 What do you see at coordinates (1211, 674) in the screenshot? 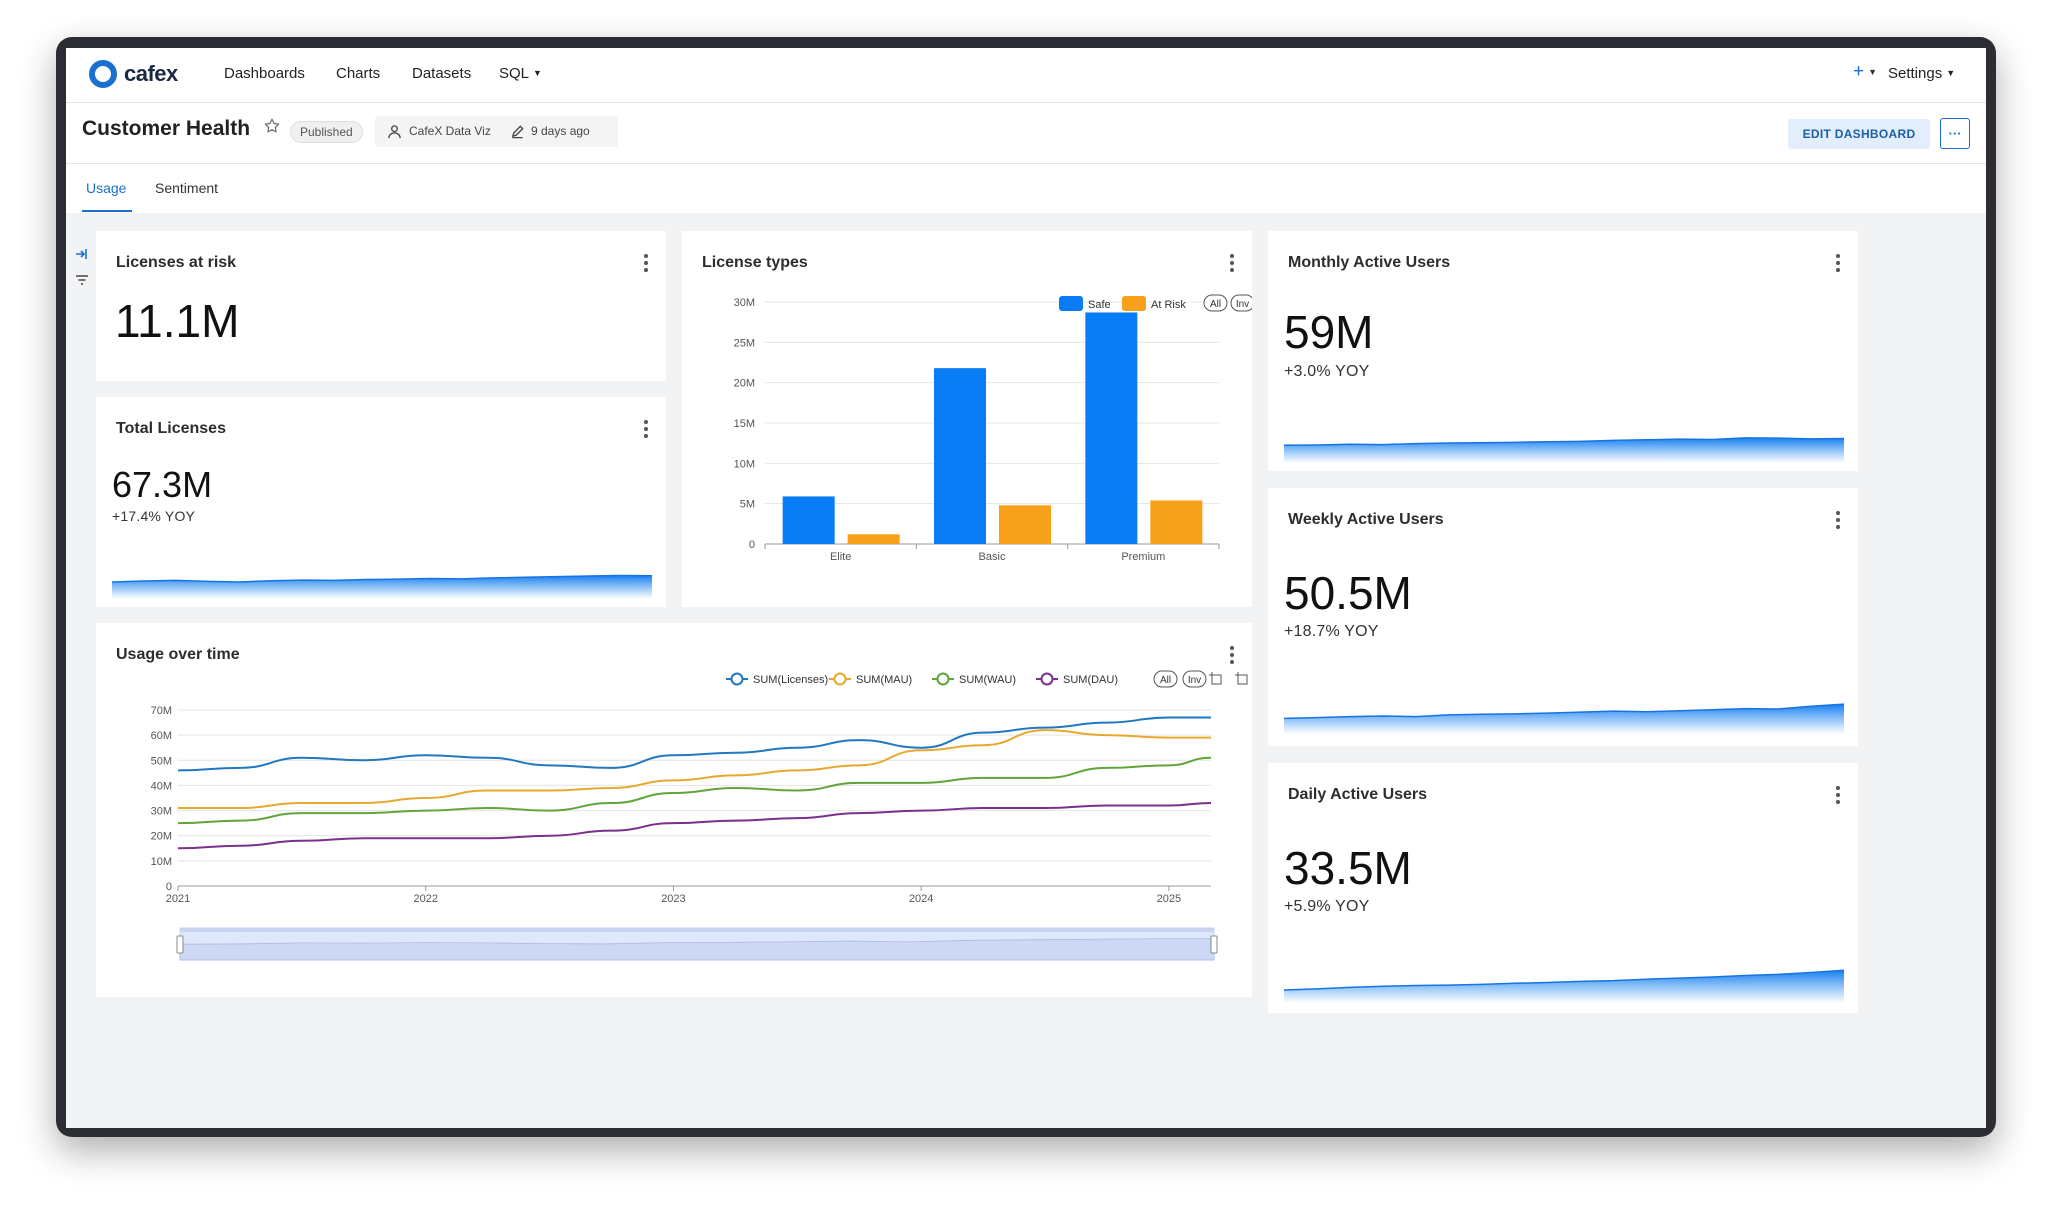
I see `zoom-corner` at bounding box center [1211, 674].